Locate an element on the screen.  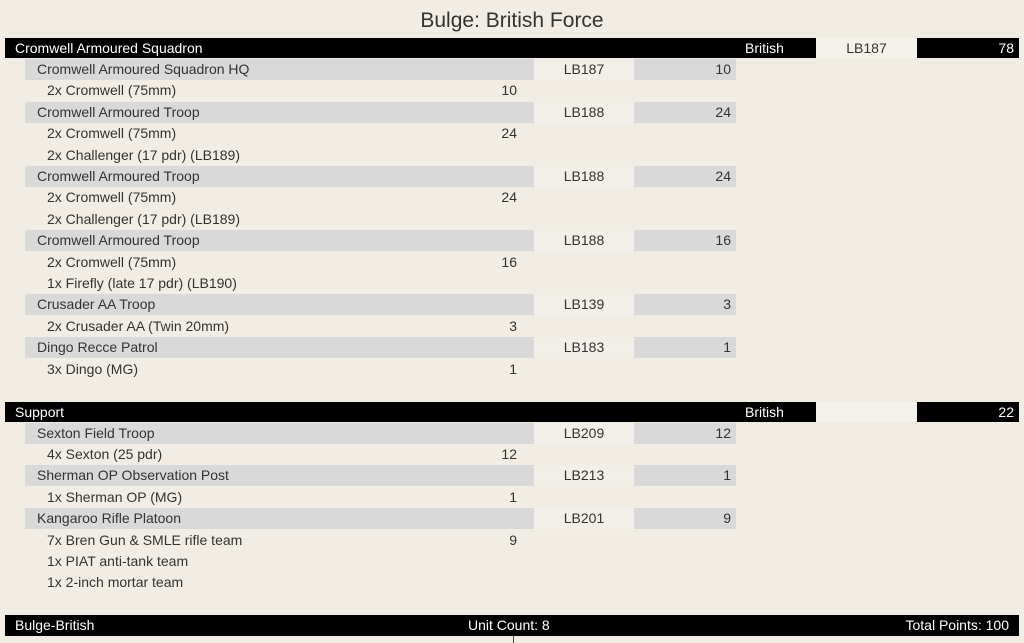
item-text: 7x Bren Gun & SMLE rifle team is located at coordinates (145, 540).